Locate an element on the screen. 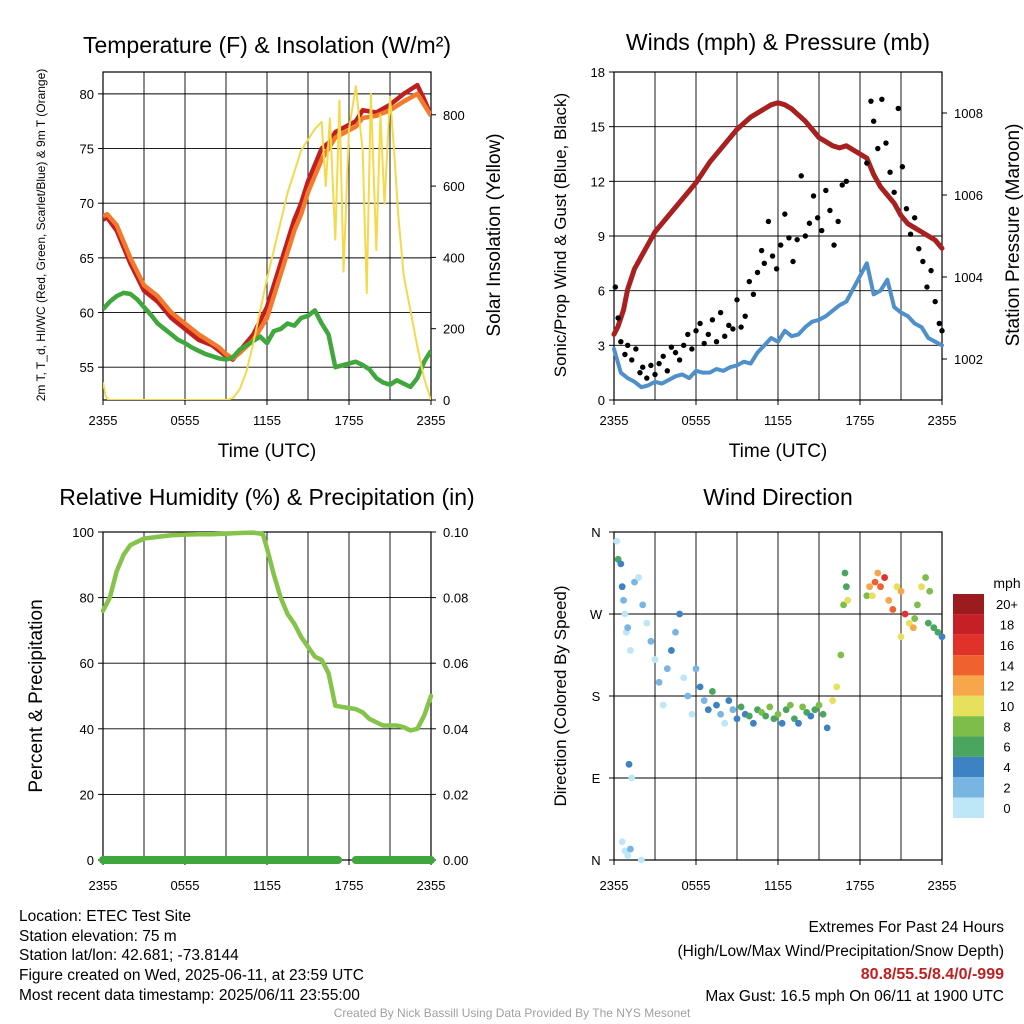  winds-ytick-label: 9 is located at coordinates (601, 236).